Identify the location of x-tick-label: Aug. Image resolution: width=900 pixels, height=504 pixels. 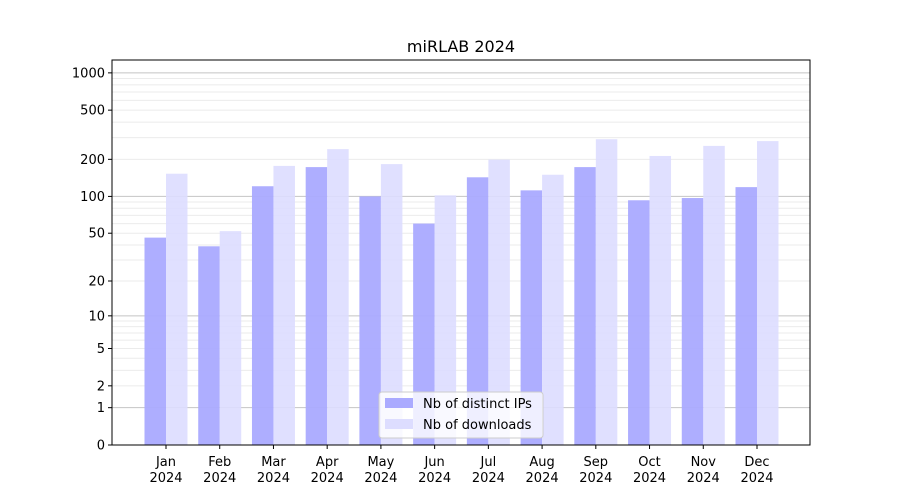
(541, 462).